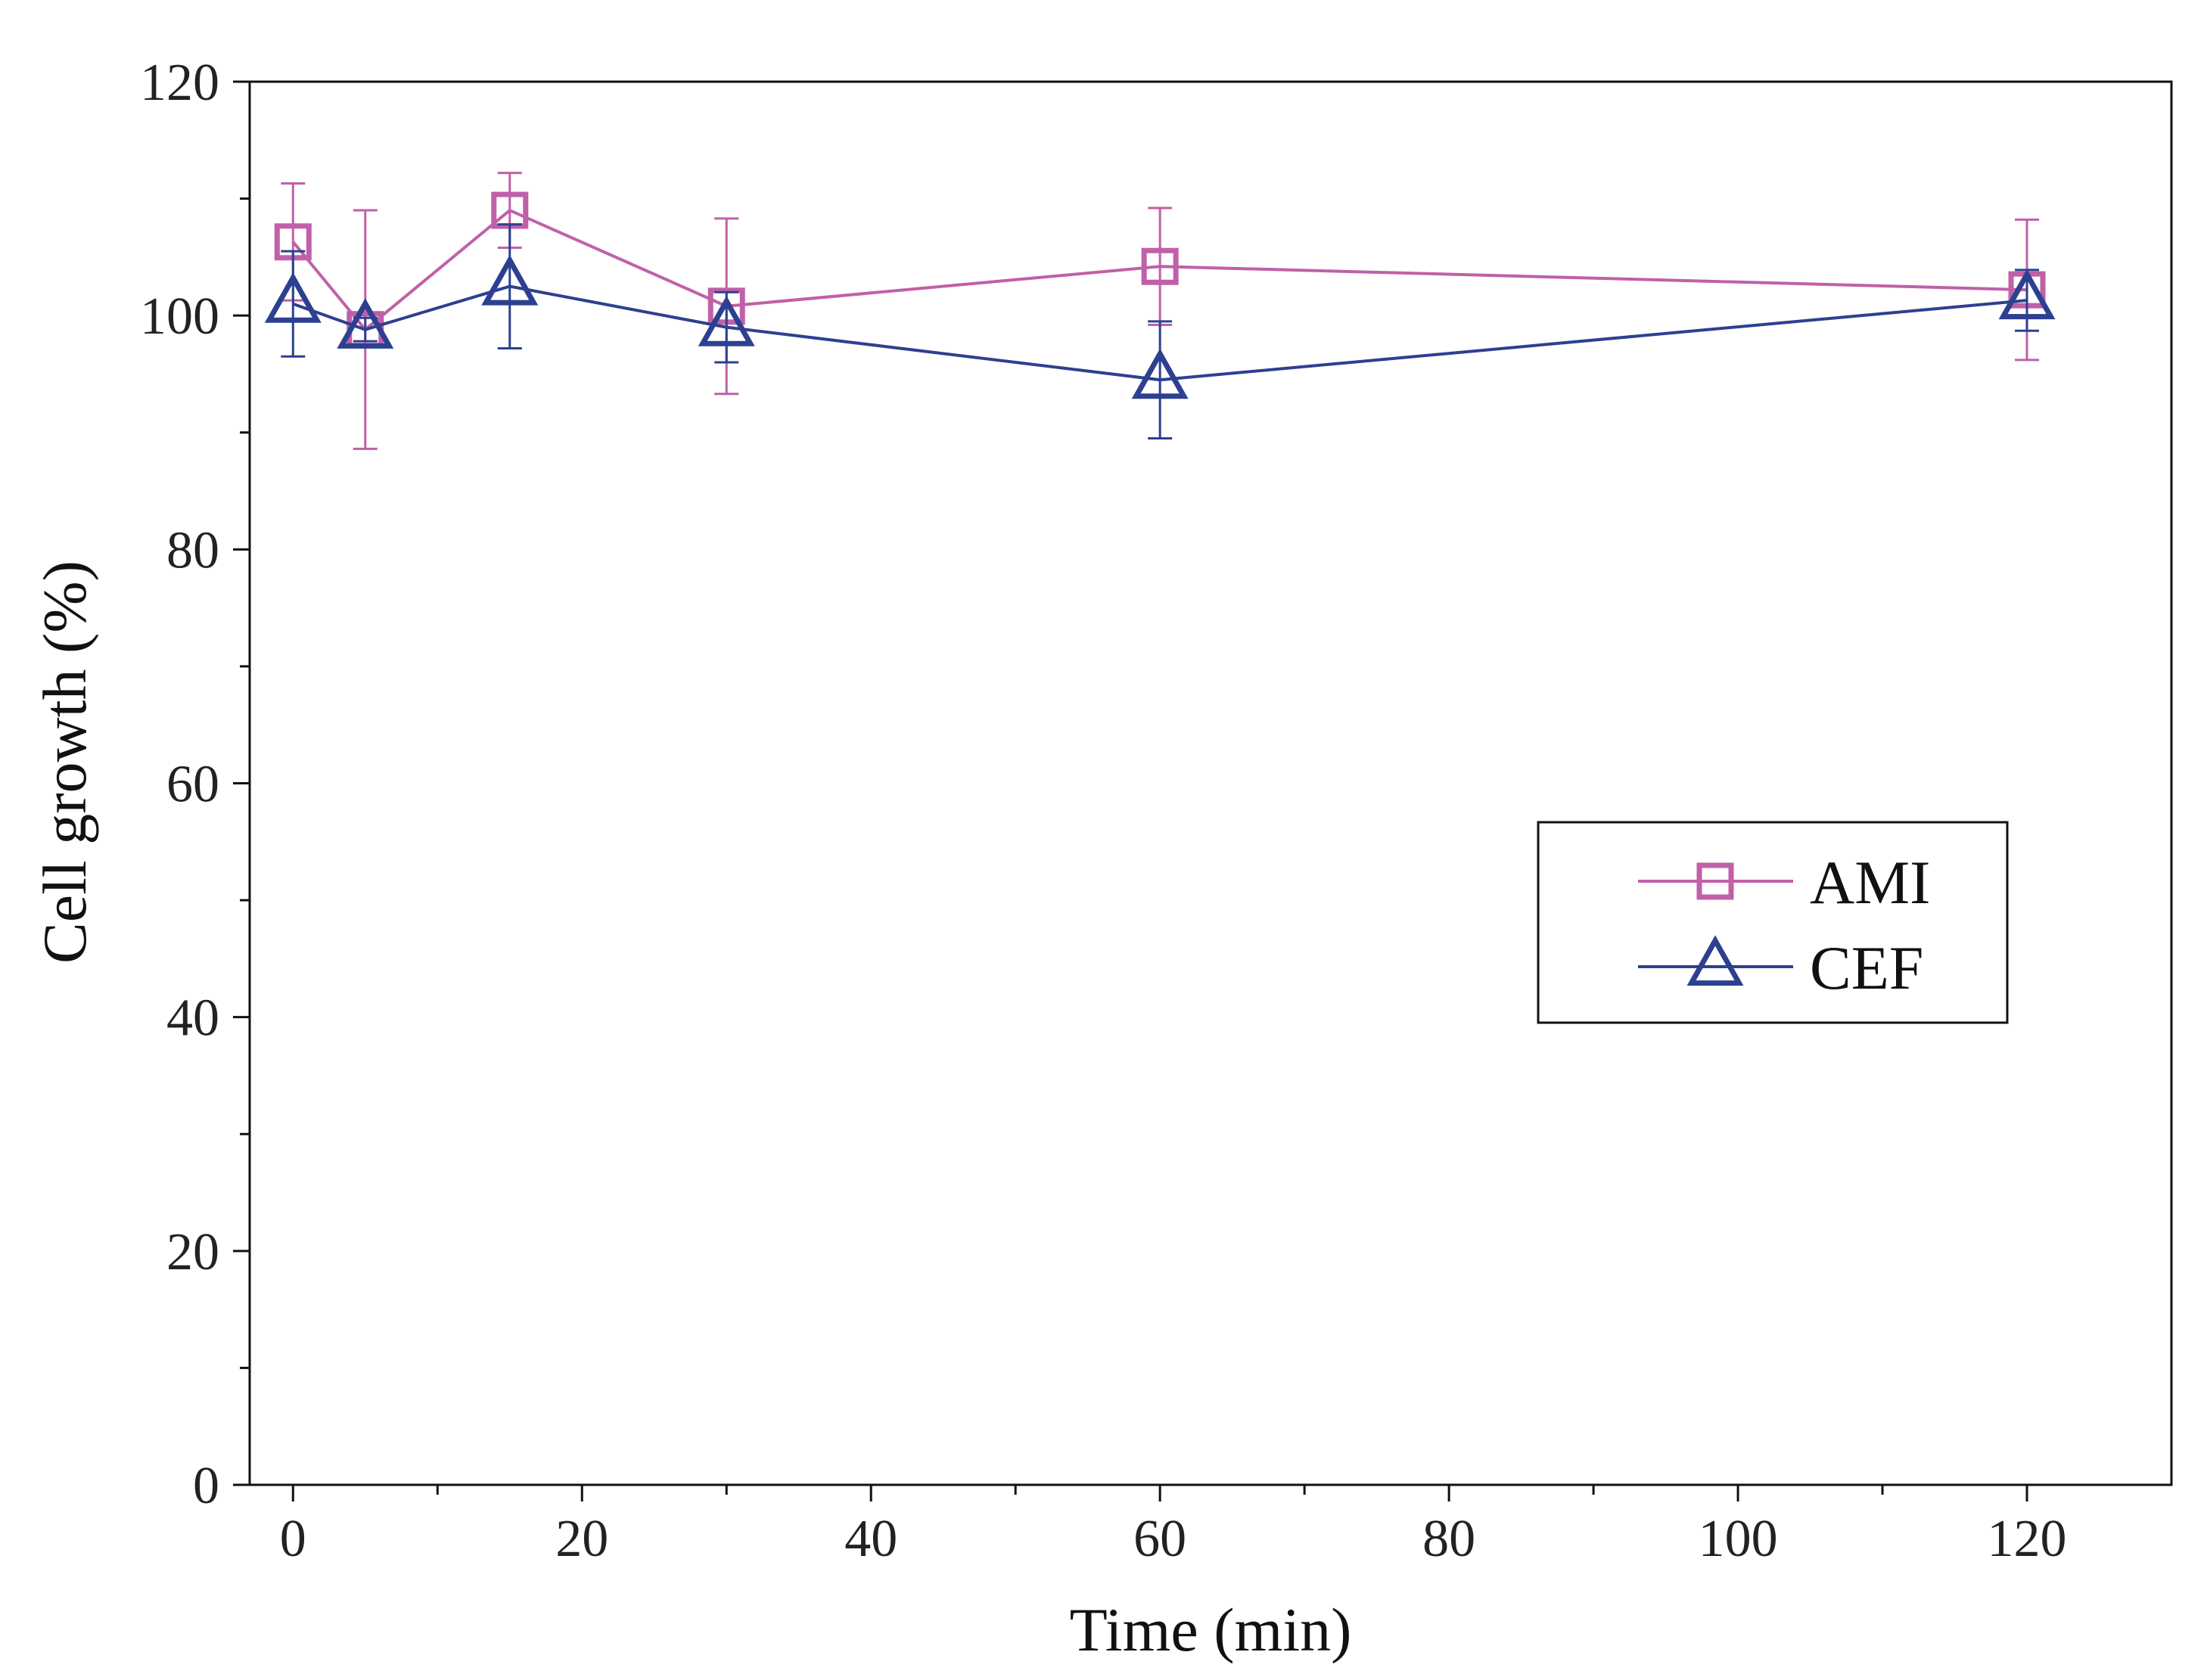  I want to click on legend-item-ami: AMI, so click(1784, 882).